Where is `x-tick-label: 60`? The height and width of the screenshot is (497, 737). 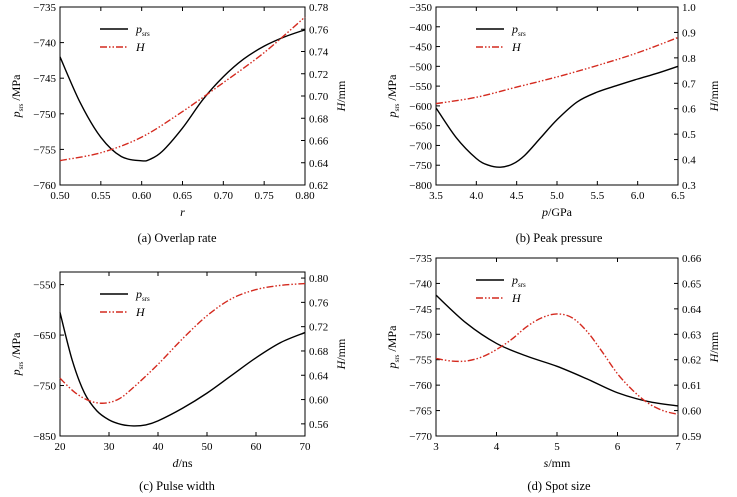 x-tick-label: 60 is located at coordinates (257, 447).